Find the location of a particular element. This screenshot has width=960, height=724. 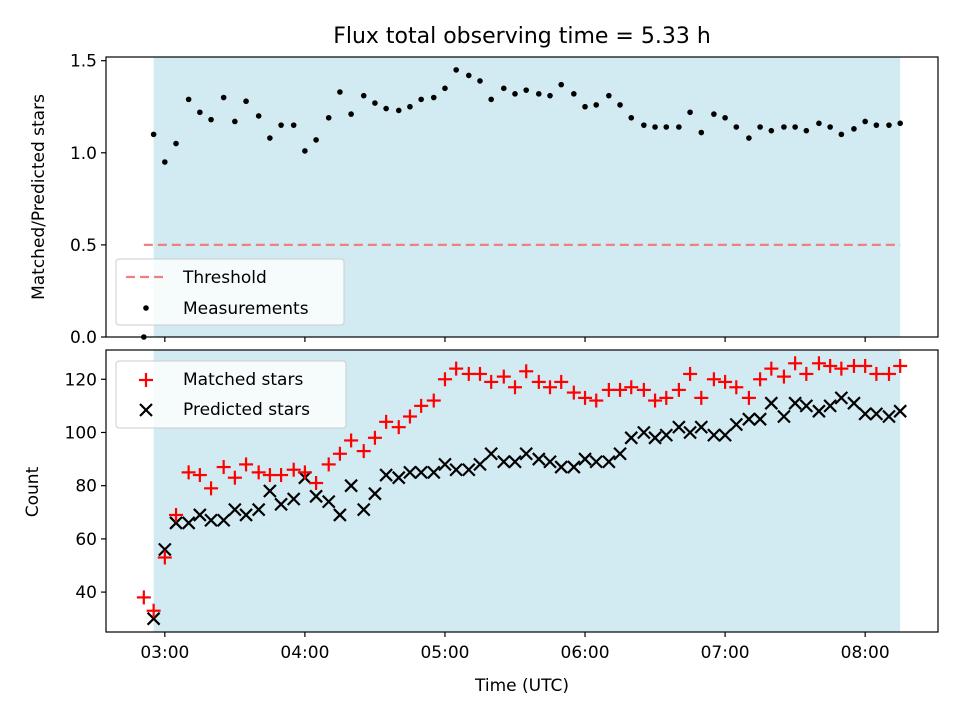

legend-threshold-label: Threshold is located at coordinates (224, 278).